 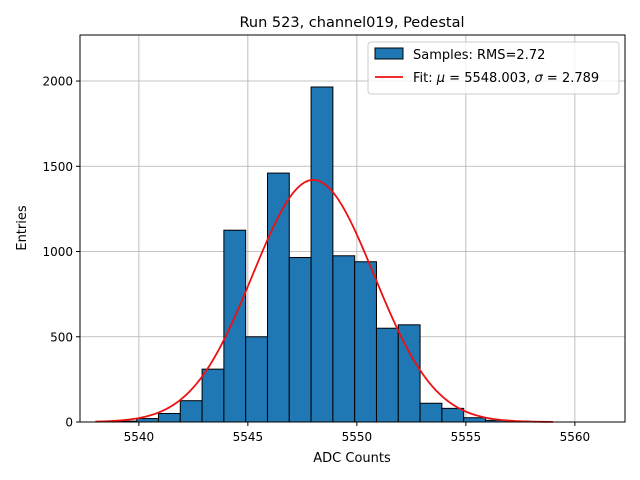 What do you see at coordinates (57, 252) in the screenshot?
I see `y-tick-label: 1000` at bounding box center [57, 252].